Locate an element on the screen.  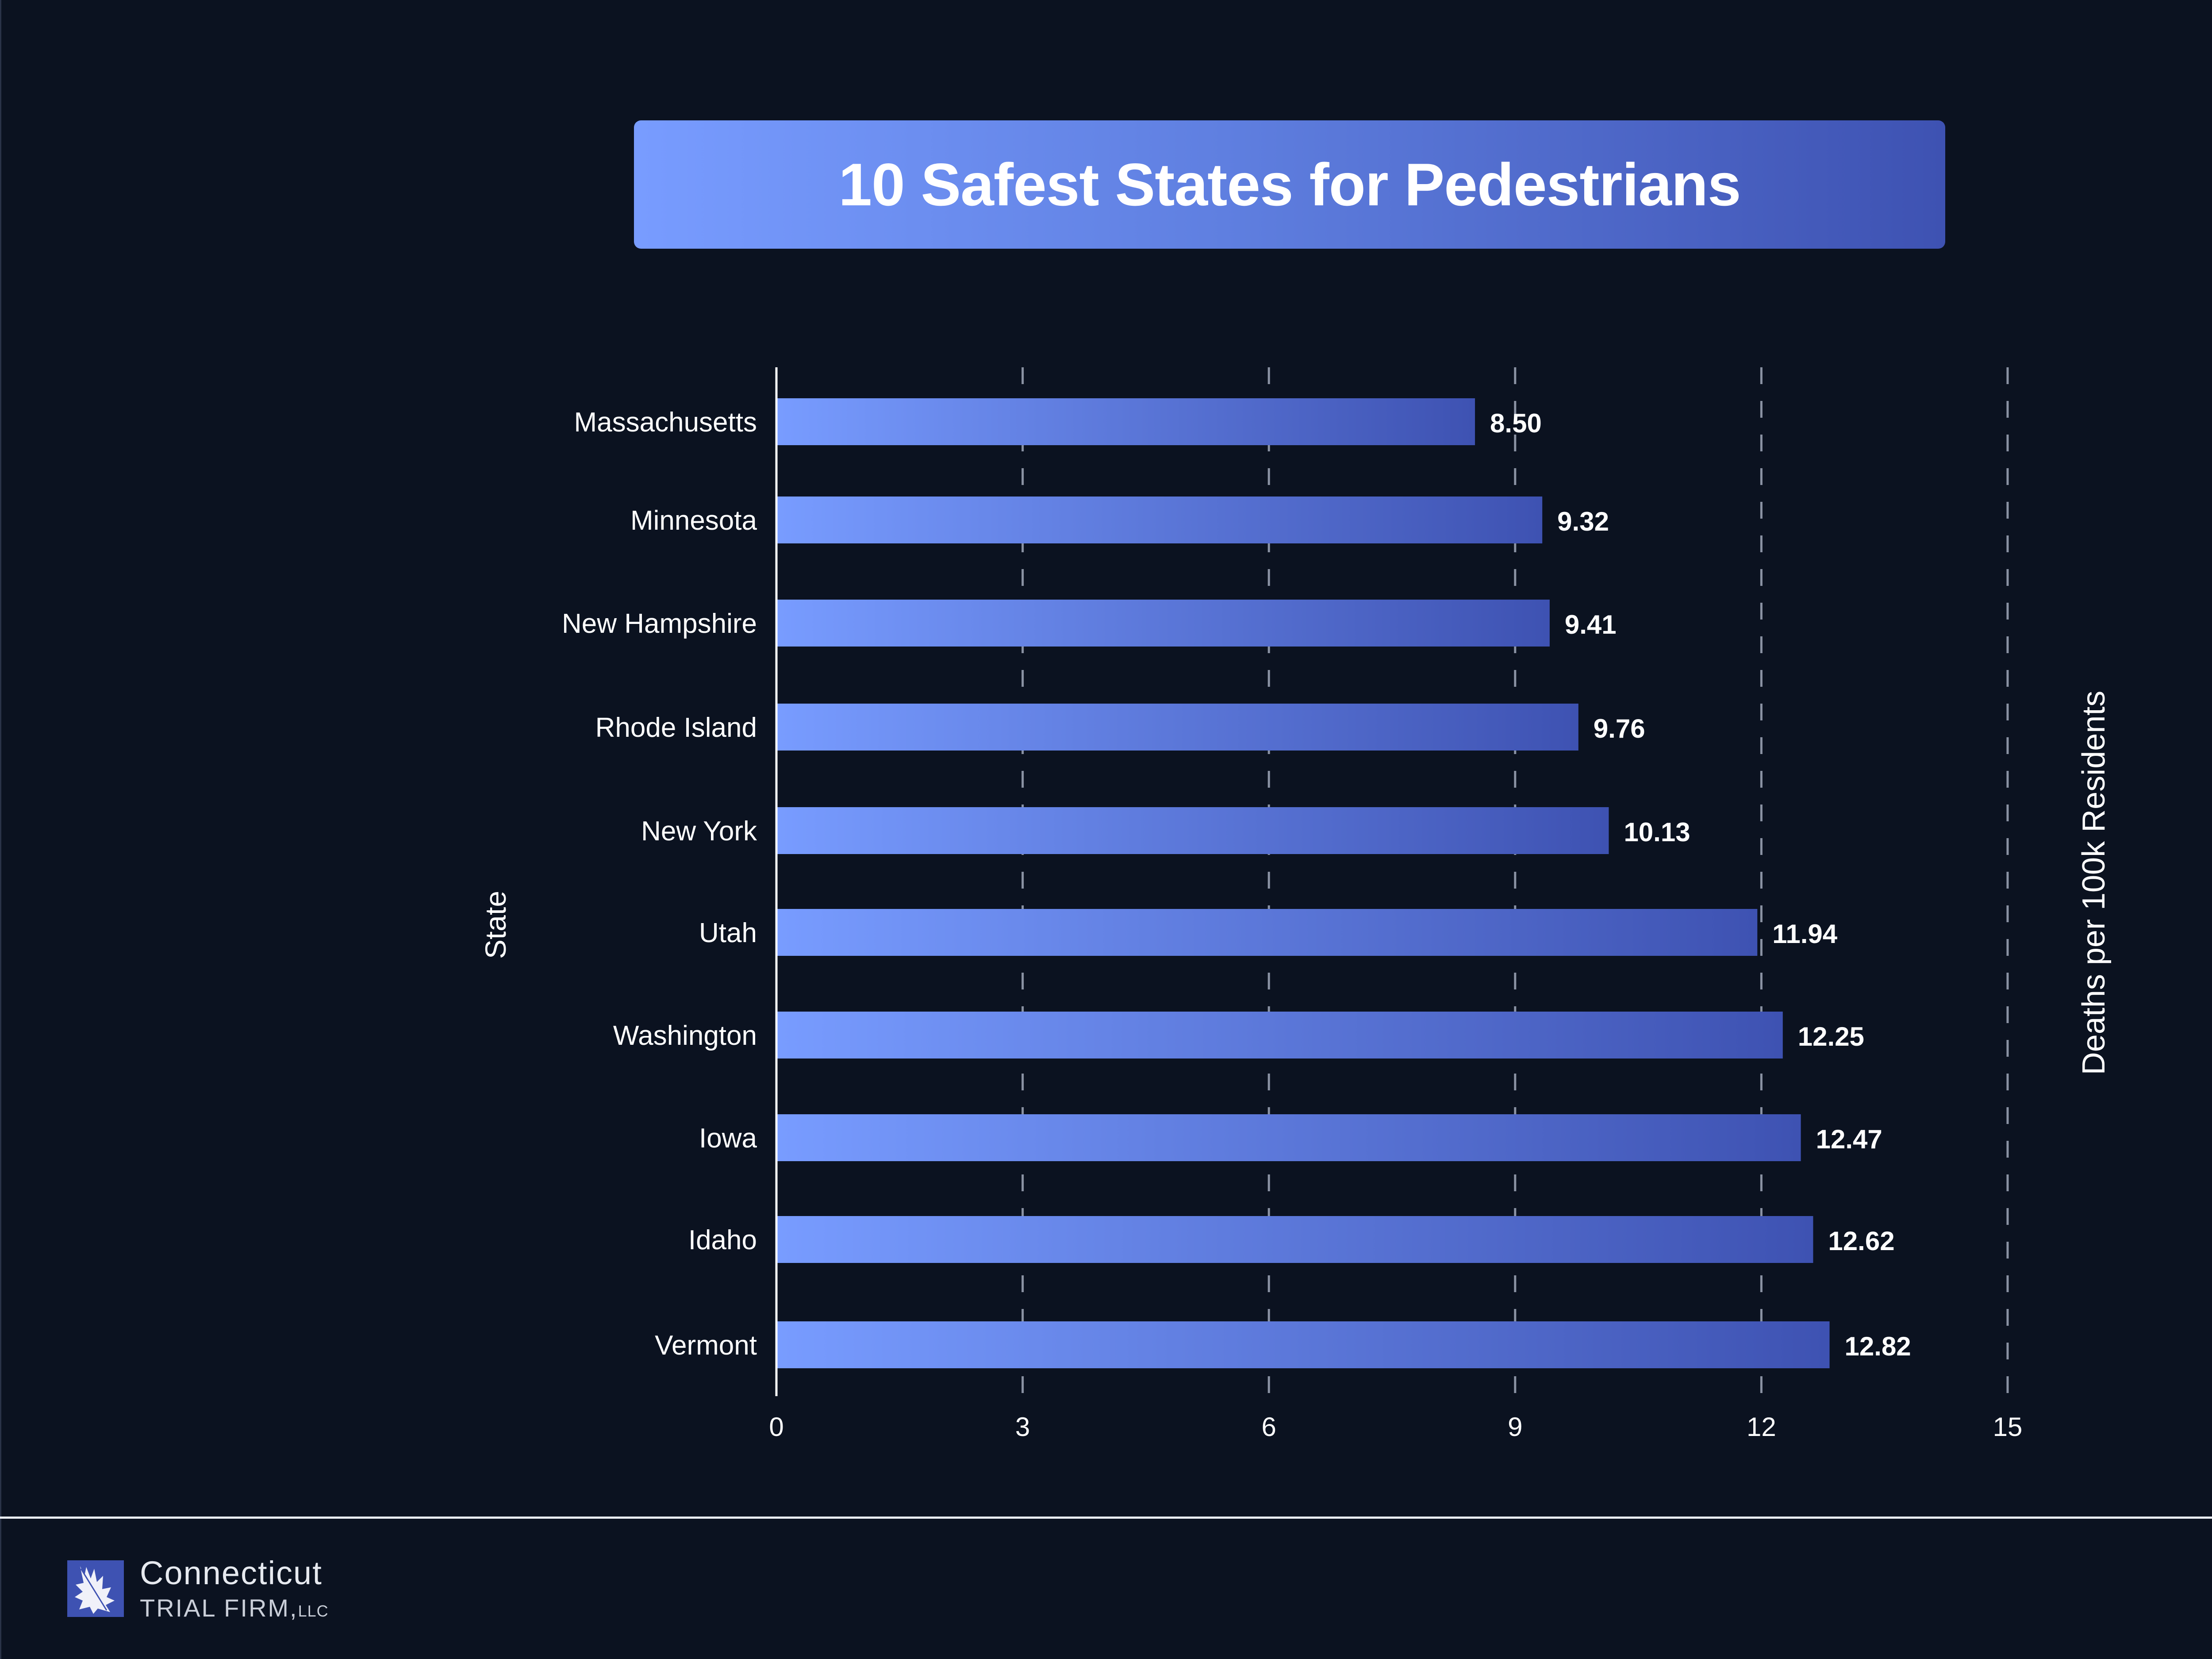
category-label: New Hampshire is located at coordinates (659, 623).